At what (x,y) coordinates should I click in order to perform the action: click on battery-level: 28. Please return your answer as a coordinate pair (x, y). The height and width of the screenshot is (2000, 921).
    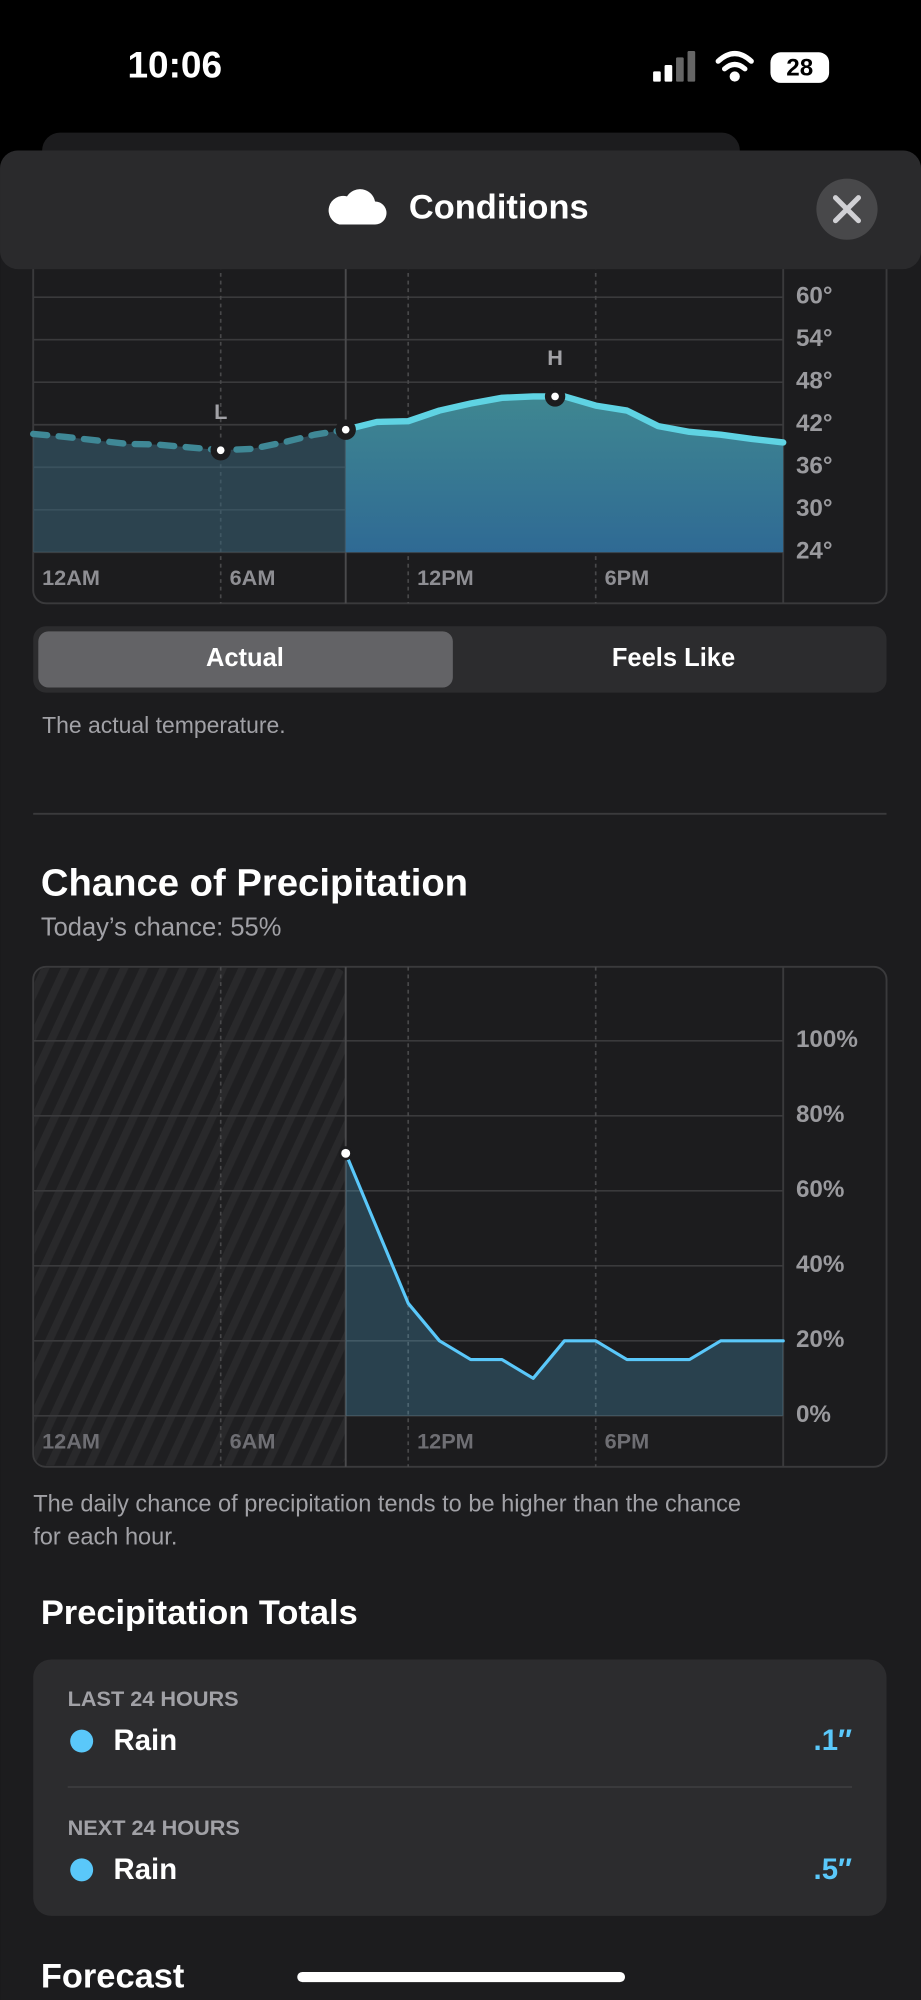
    Looking at the image, I should click on (799, 67).